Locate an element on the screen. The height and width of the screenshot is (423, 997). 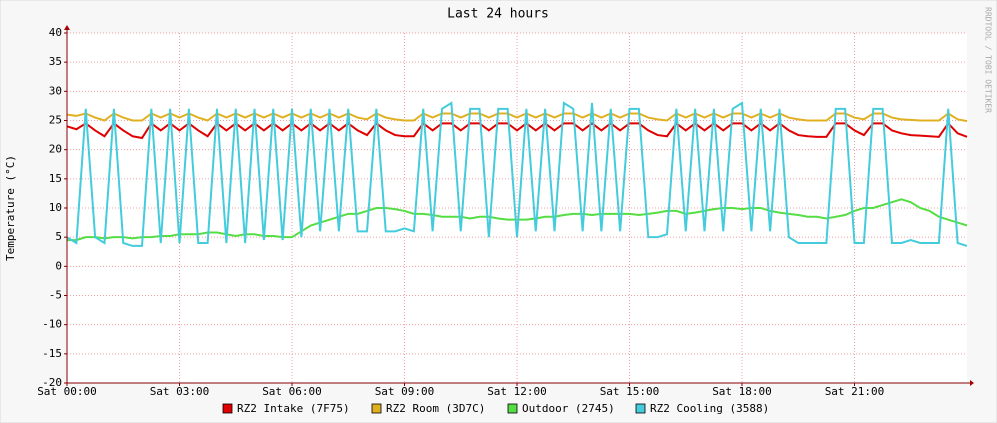
y-axis-label: Temperature (°C) is located at coordinates (10, 208).